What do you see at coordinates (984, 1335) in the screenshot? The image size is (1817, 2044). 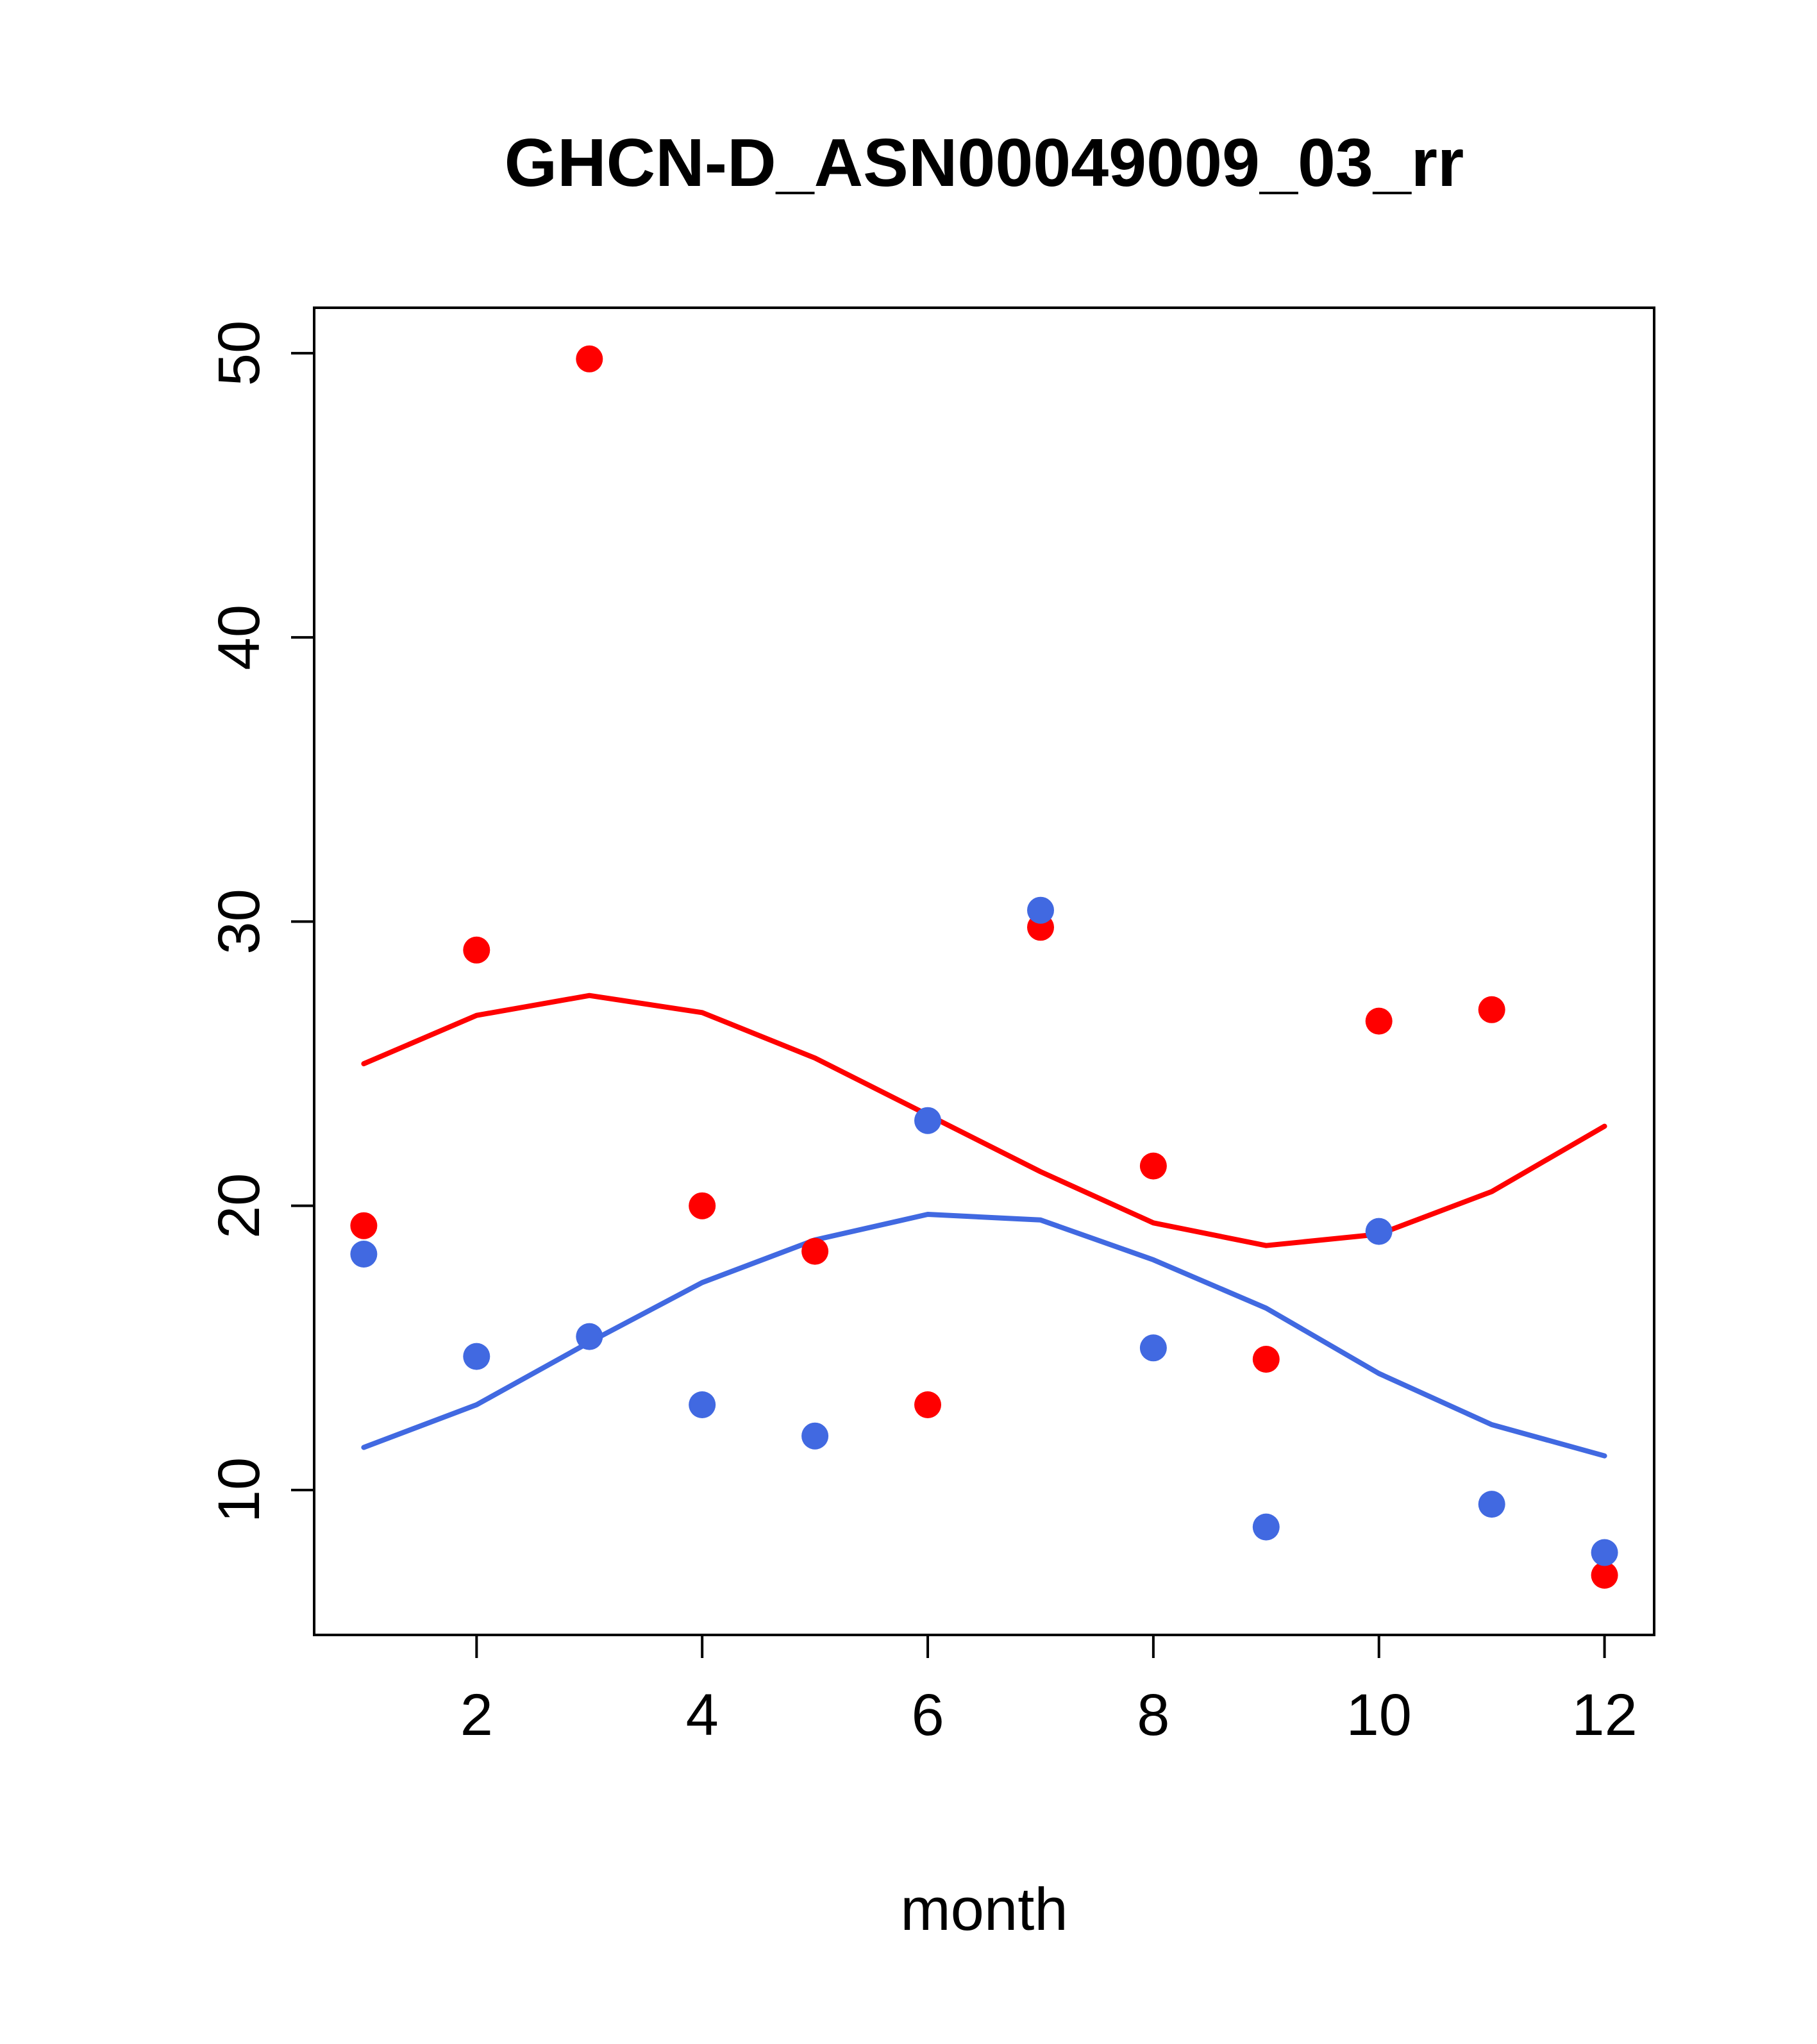 I see `blue-smooth-line` at bounding box center [984, 1335].